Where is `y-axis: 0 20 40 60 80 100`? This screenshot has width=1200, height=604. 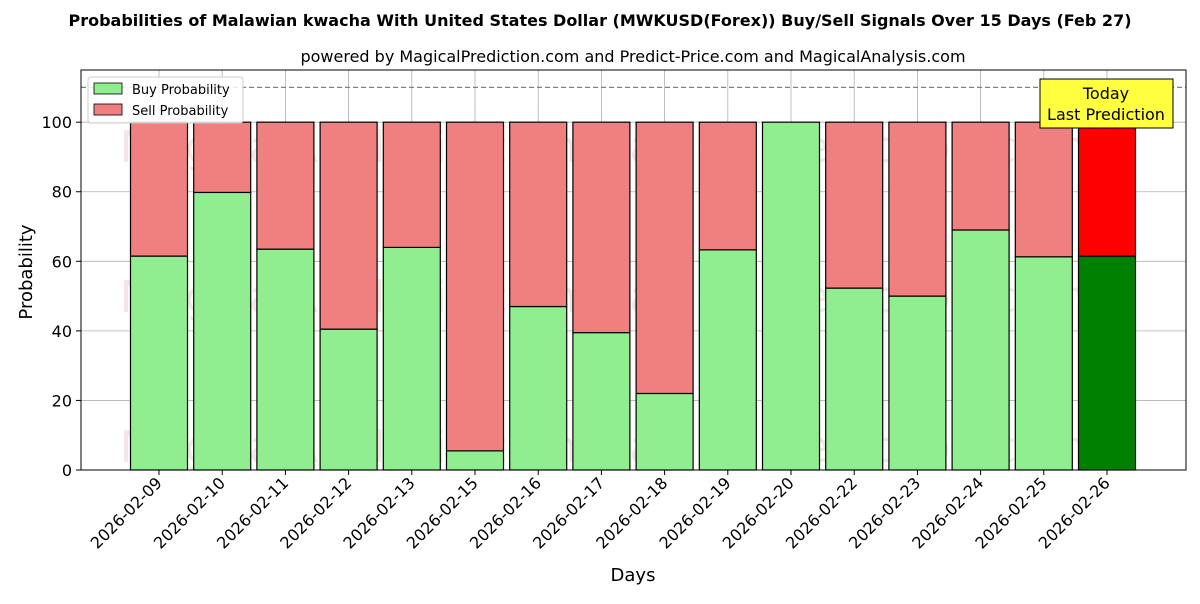 y-axis: 0 20 40 60 80 100 is located at coordinates (61, 296).